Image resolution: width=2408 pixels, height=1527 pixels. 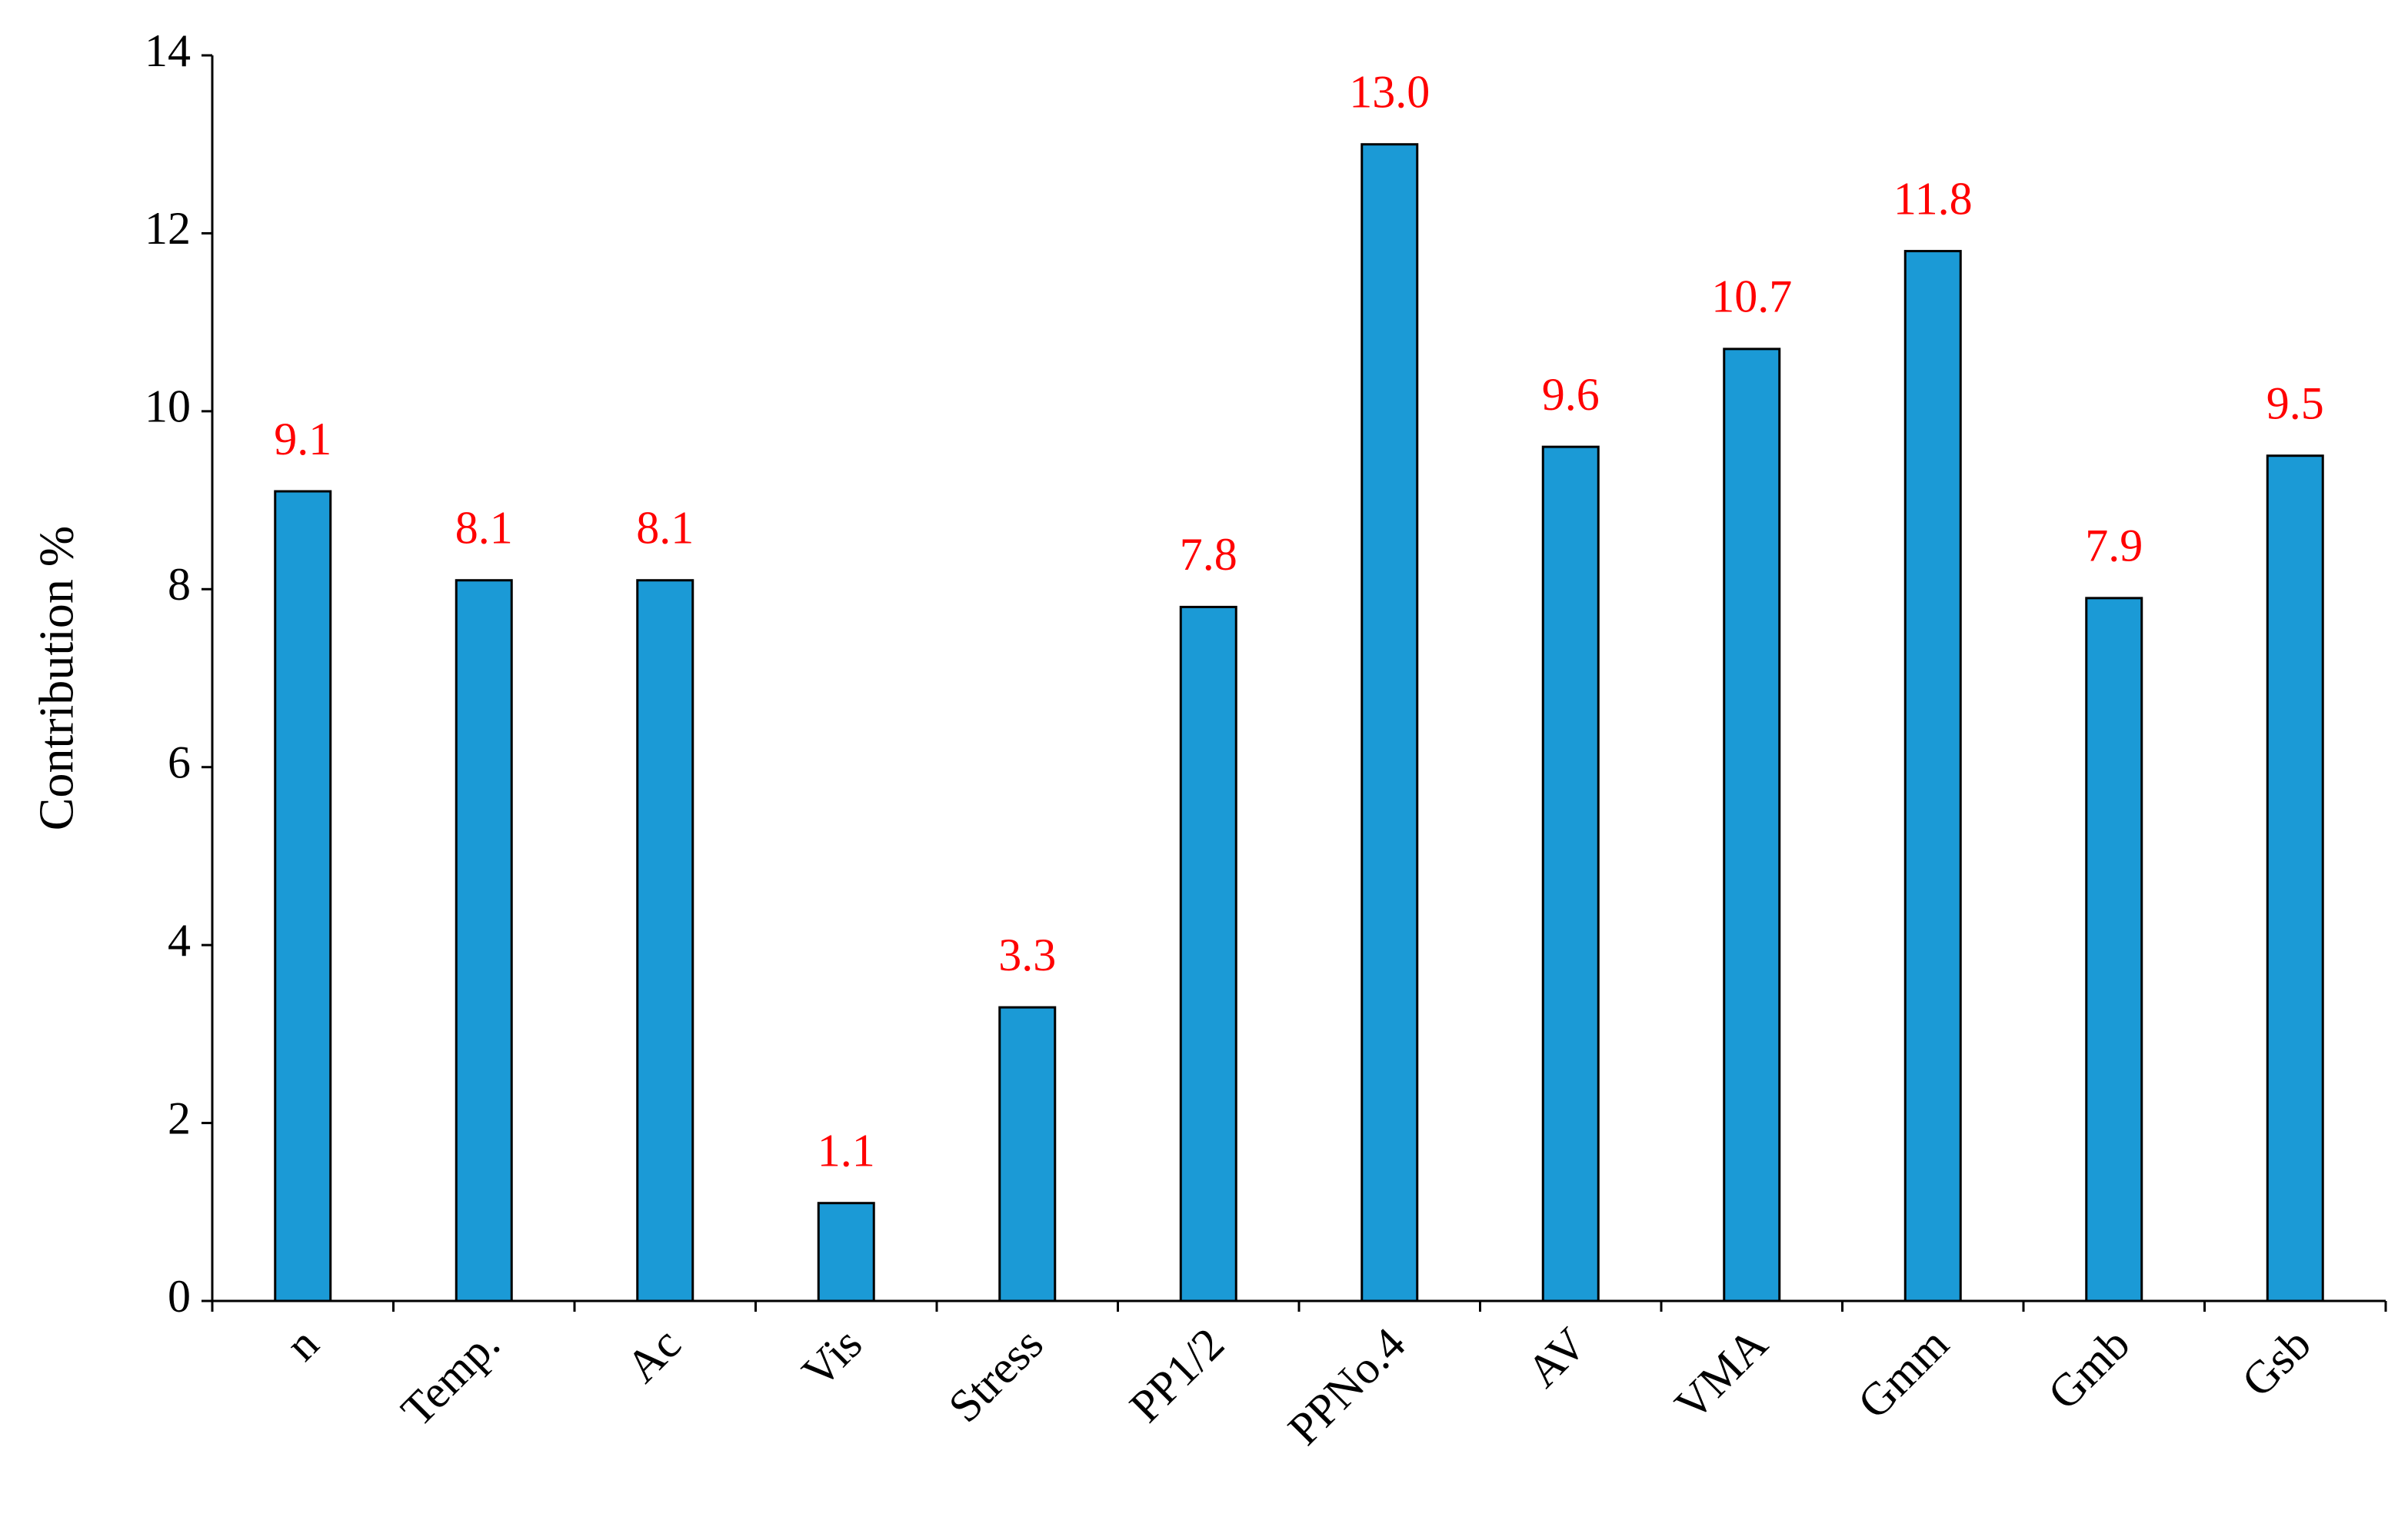 I want to click on value-label: 9.6, so click(x=1571, y=395).